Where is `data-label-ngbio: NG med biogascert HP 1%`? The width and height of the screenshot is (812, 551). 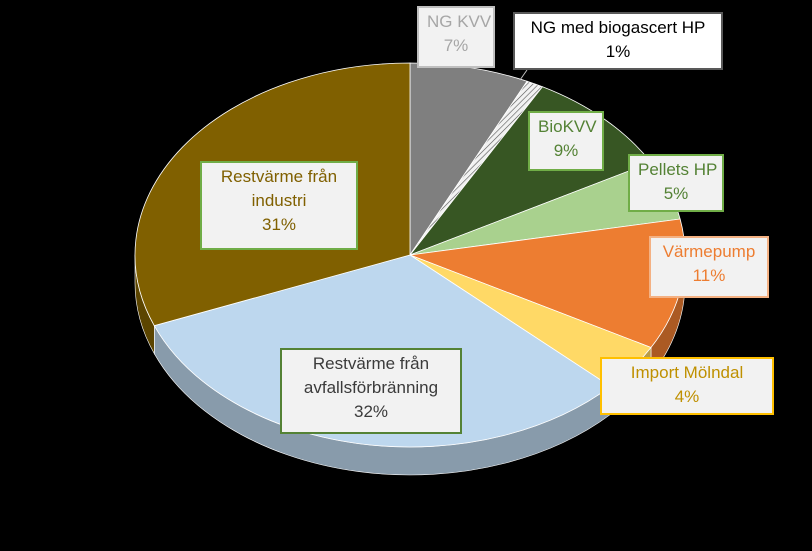 data-label-ngbio: NG med biogascert HP 1% is located at coordinates (618, 41).